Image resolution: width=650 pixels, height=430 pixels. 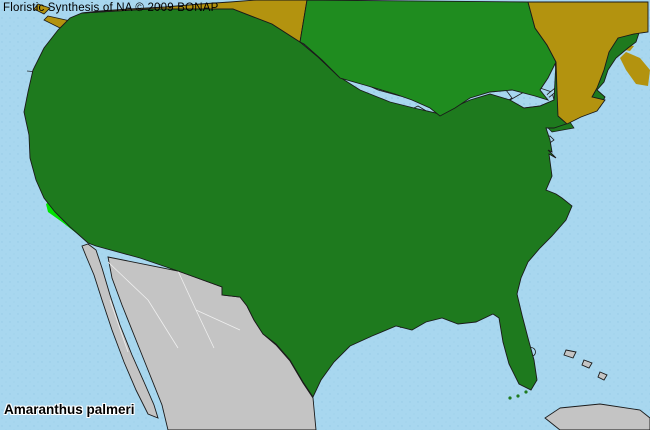 I want to click on species-label: Amaranthus palmeri, so click(x=69, y=409).